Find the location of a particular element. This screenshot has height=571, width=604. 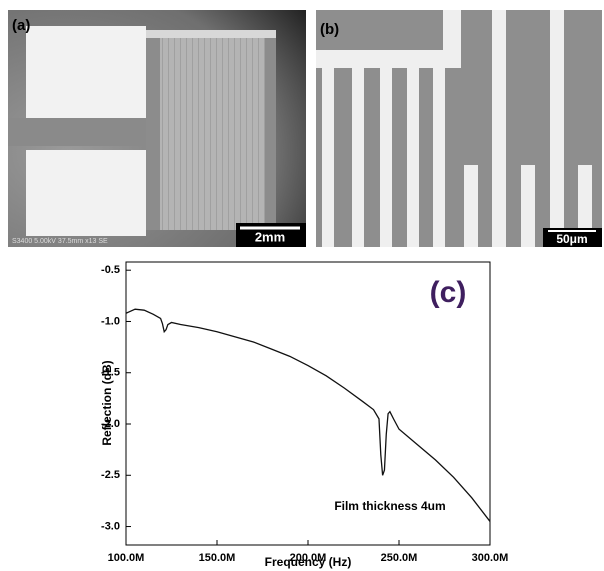

x-tick-label: 200.0M is located at coordinates (308, 558).